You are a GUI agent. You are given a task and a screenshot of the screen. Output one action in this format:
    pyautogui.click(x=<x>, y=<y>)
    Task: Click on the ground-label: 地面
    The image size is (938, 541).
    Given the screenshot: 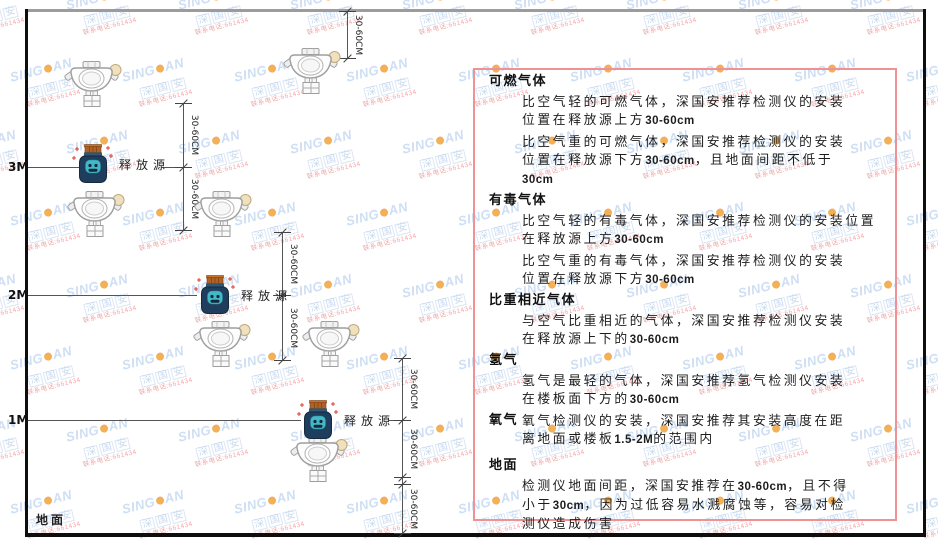 What is the action you would take?
    pyautogui.click(x=51, y=520)
    